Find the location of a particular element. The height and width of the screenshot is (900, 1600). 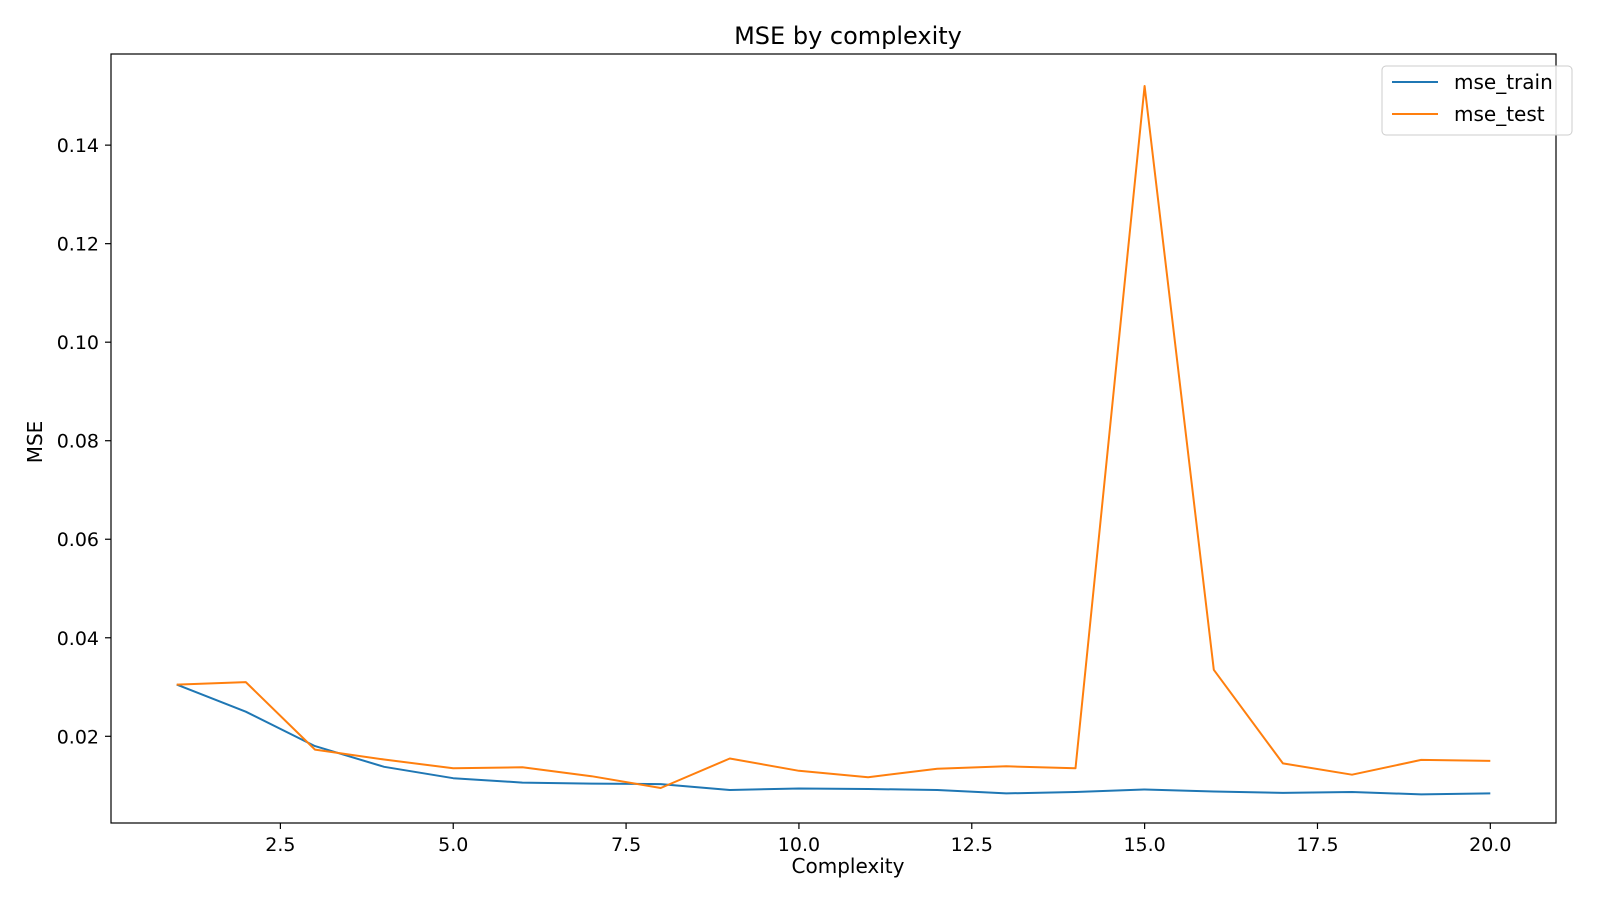

y-tick-label: 0.14 is located at coordinates (78, 146).